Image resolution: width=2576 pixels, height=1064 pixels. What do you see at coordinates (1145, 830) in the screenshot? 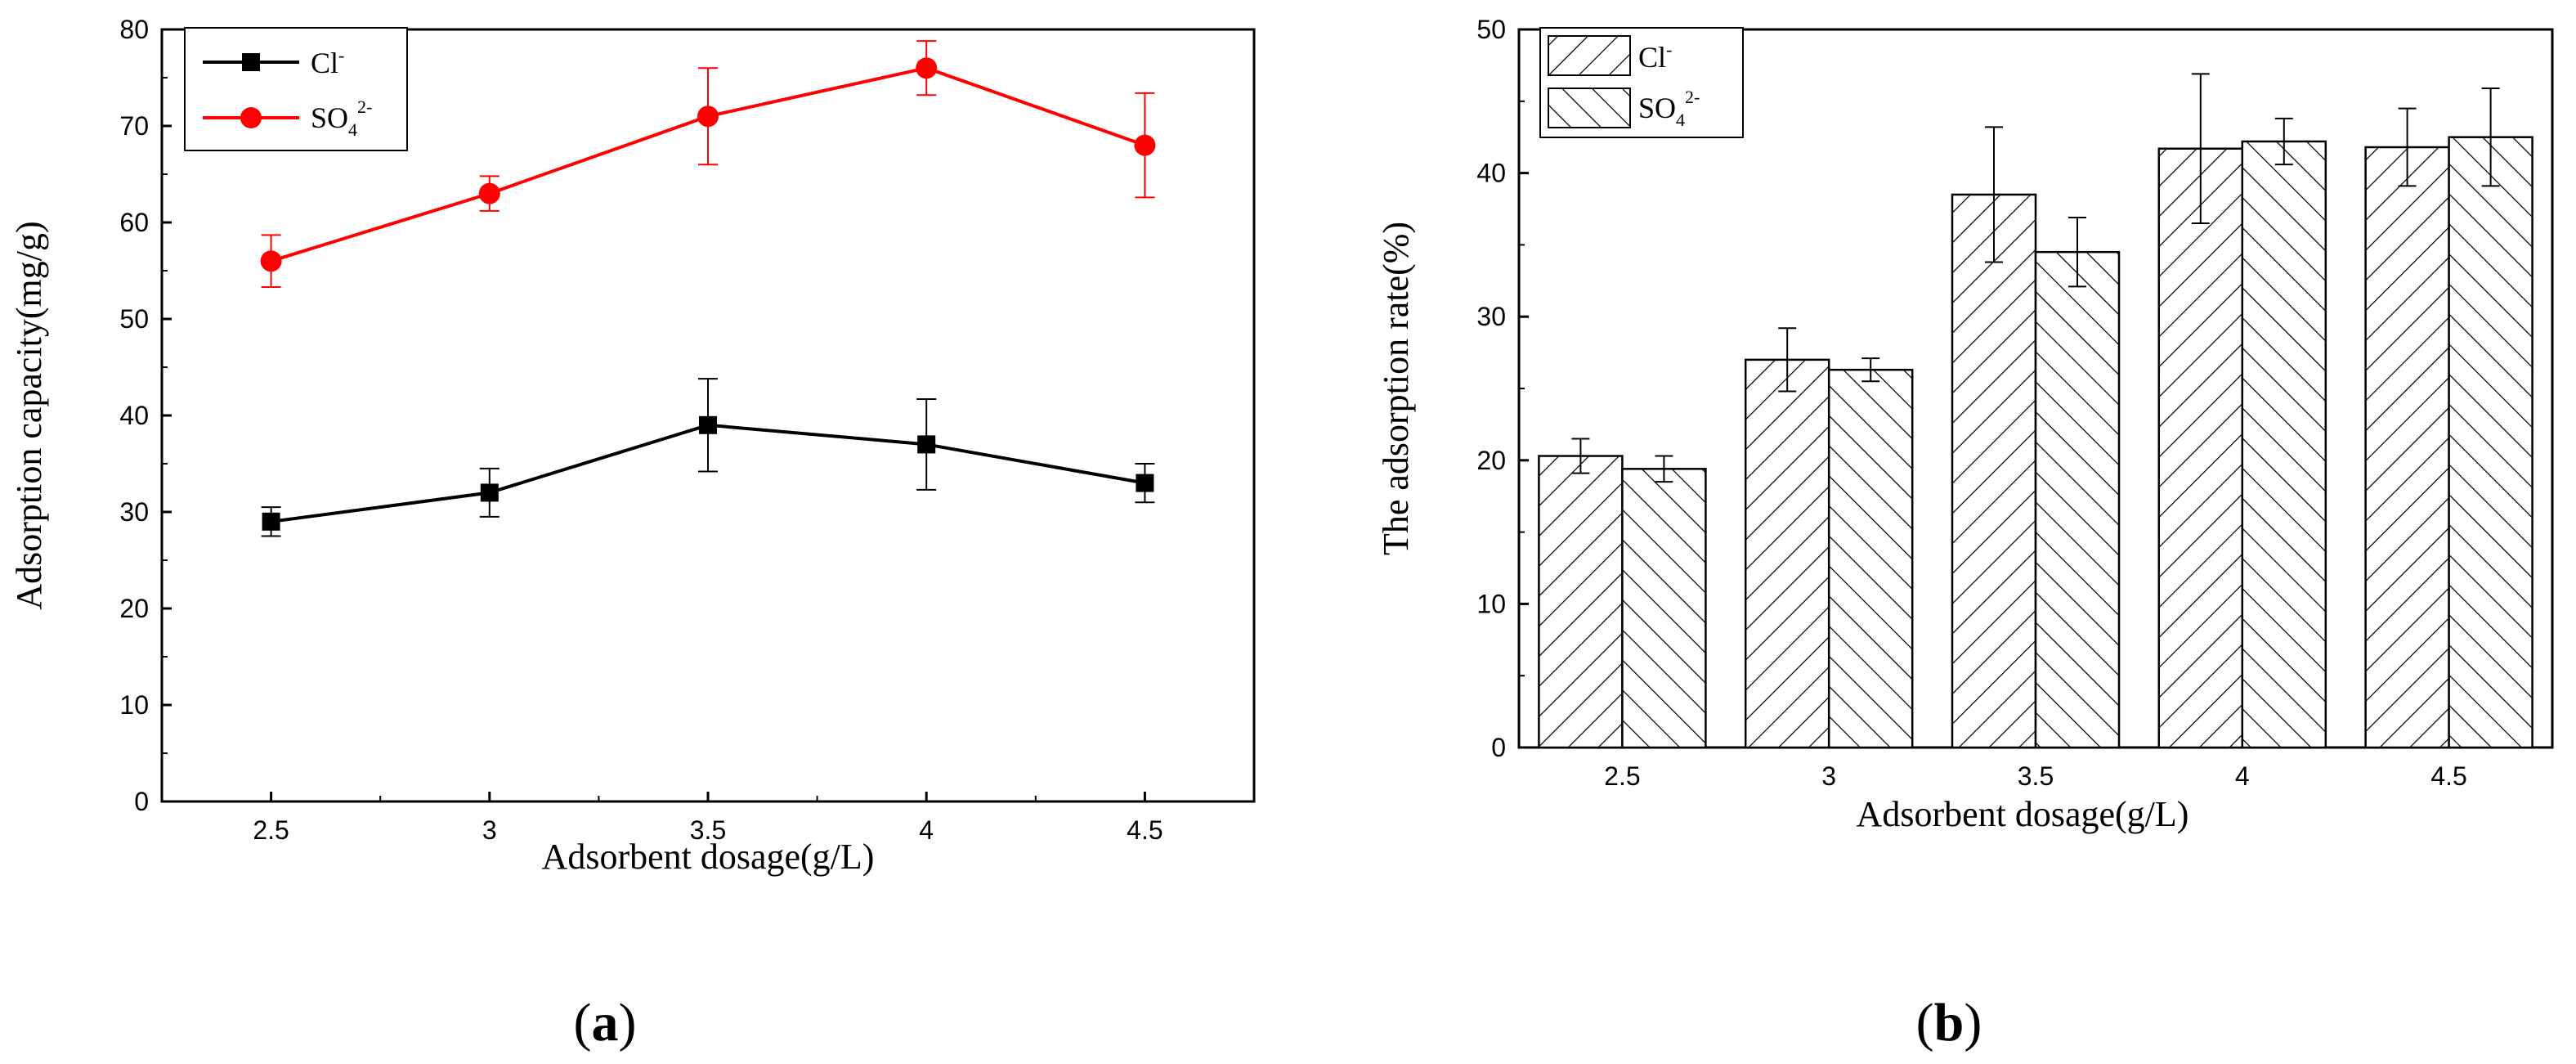
I see `x-tick-label-a: 4.5` at bounding box center [1145, 830].